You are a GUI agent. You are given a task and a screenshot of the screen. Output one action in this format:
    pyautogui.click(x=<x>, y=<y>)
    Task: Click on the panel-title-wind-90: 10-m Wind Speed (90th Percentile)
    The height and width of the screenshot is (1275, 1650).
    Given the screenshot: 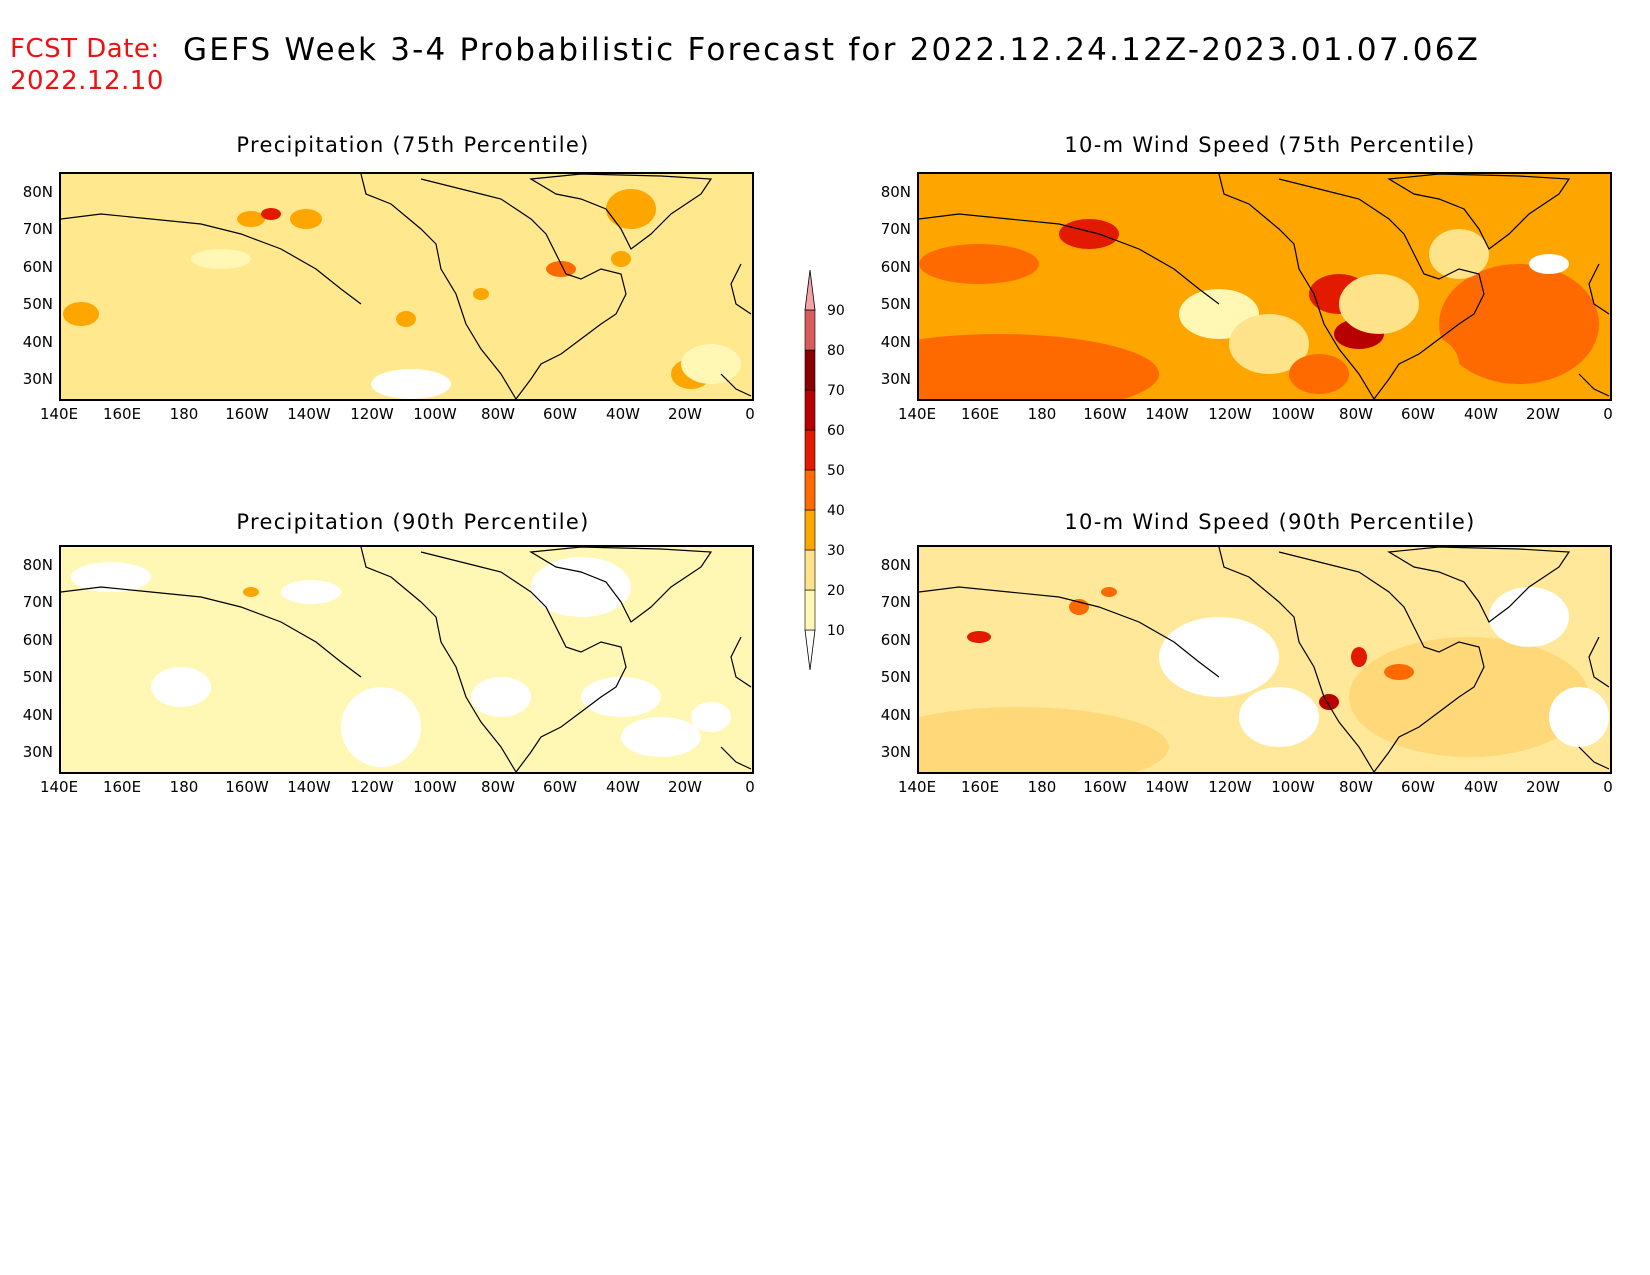 What is the action you would take?
    pyautogui.click(x=1270, y=522)
    